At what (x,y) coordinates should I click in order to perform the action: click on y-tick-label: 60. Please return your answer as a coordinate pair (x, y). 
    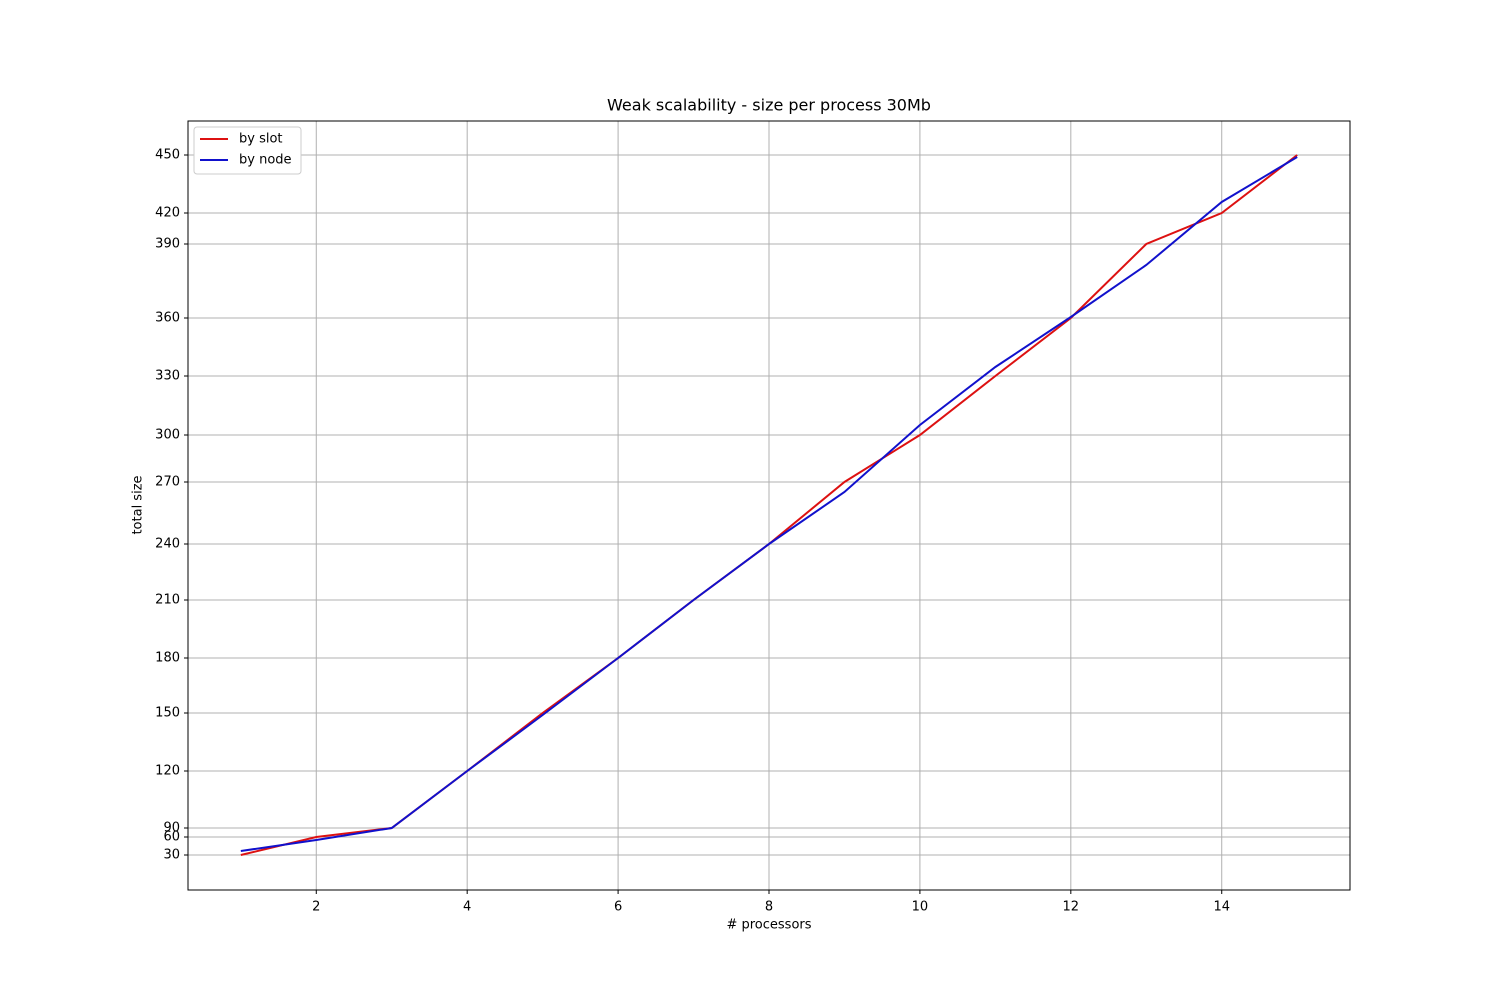
    Looking at the image, I should click on (171, 837).